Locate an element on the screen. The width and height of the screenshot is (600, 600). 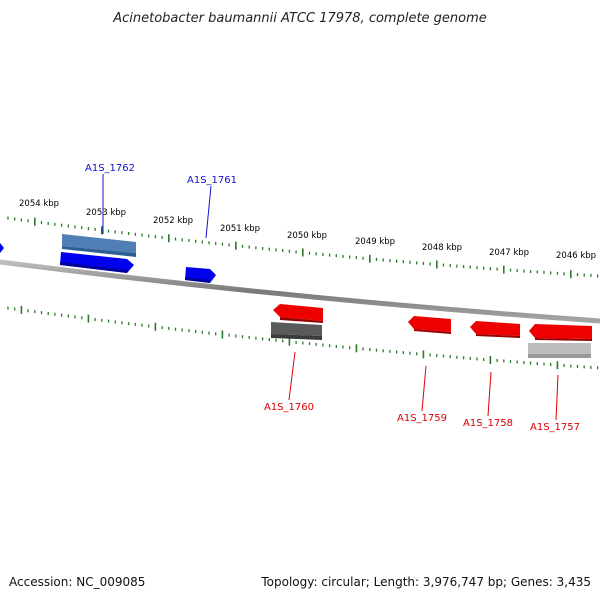
gene-label-A1S_1762: A1S_1762 is located at coordinates (110, 168).